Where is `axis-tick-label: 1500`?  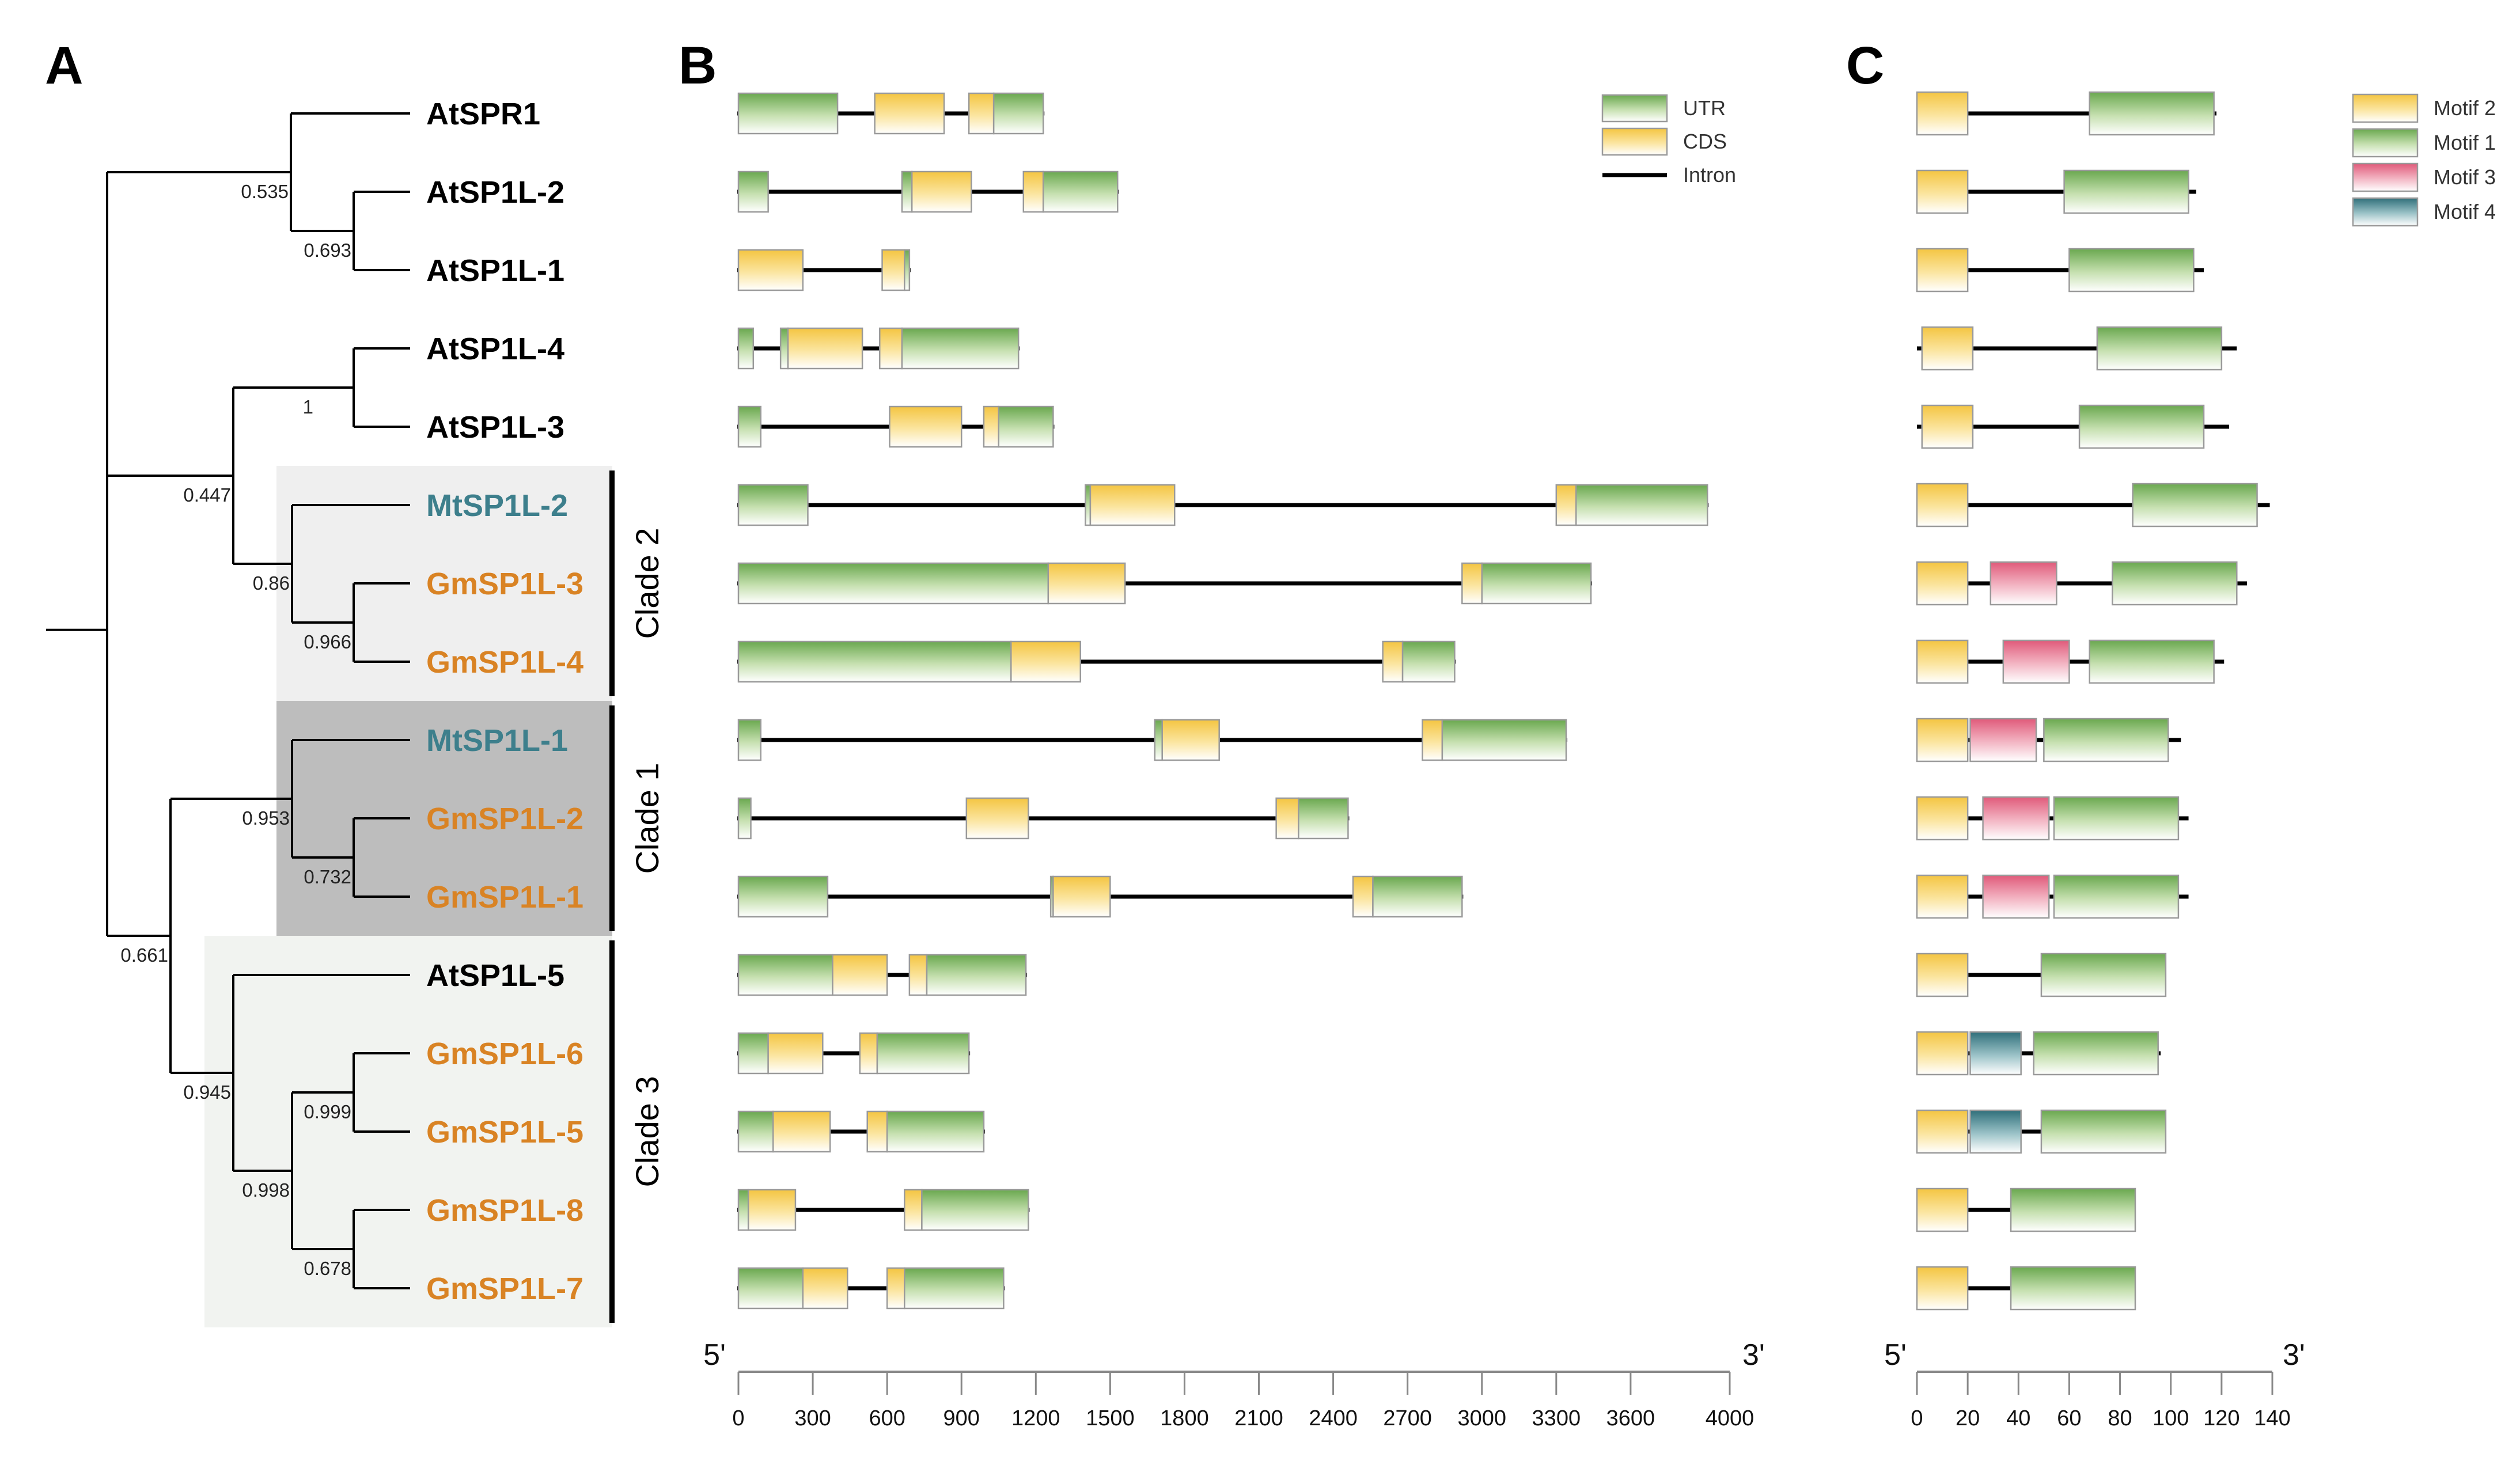
axis-tick-label: 1500 is located at coordinates (1110, 1418).